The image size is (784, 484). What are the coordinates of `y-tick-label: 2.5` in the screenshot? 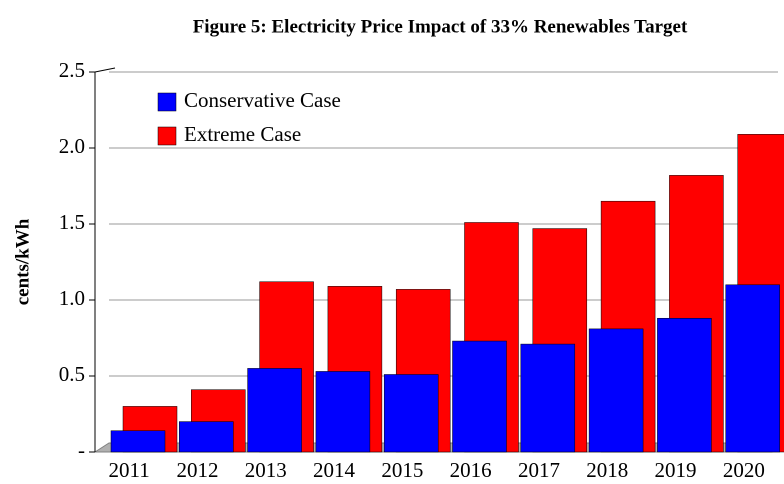 It's located at (72, 70).